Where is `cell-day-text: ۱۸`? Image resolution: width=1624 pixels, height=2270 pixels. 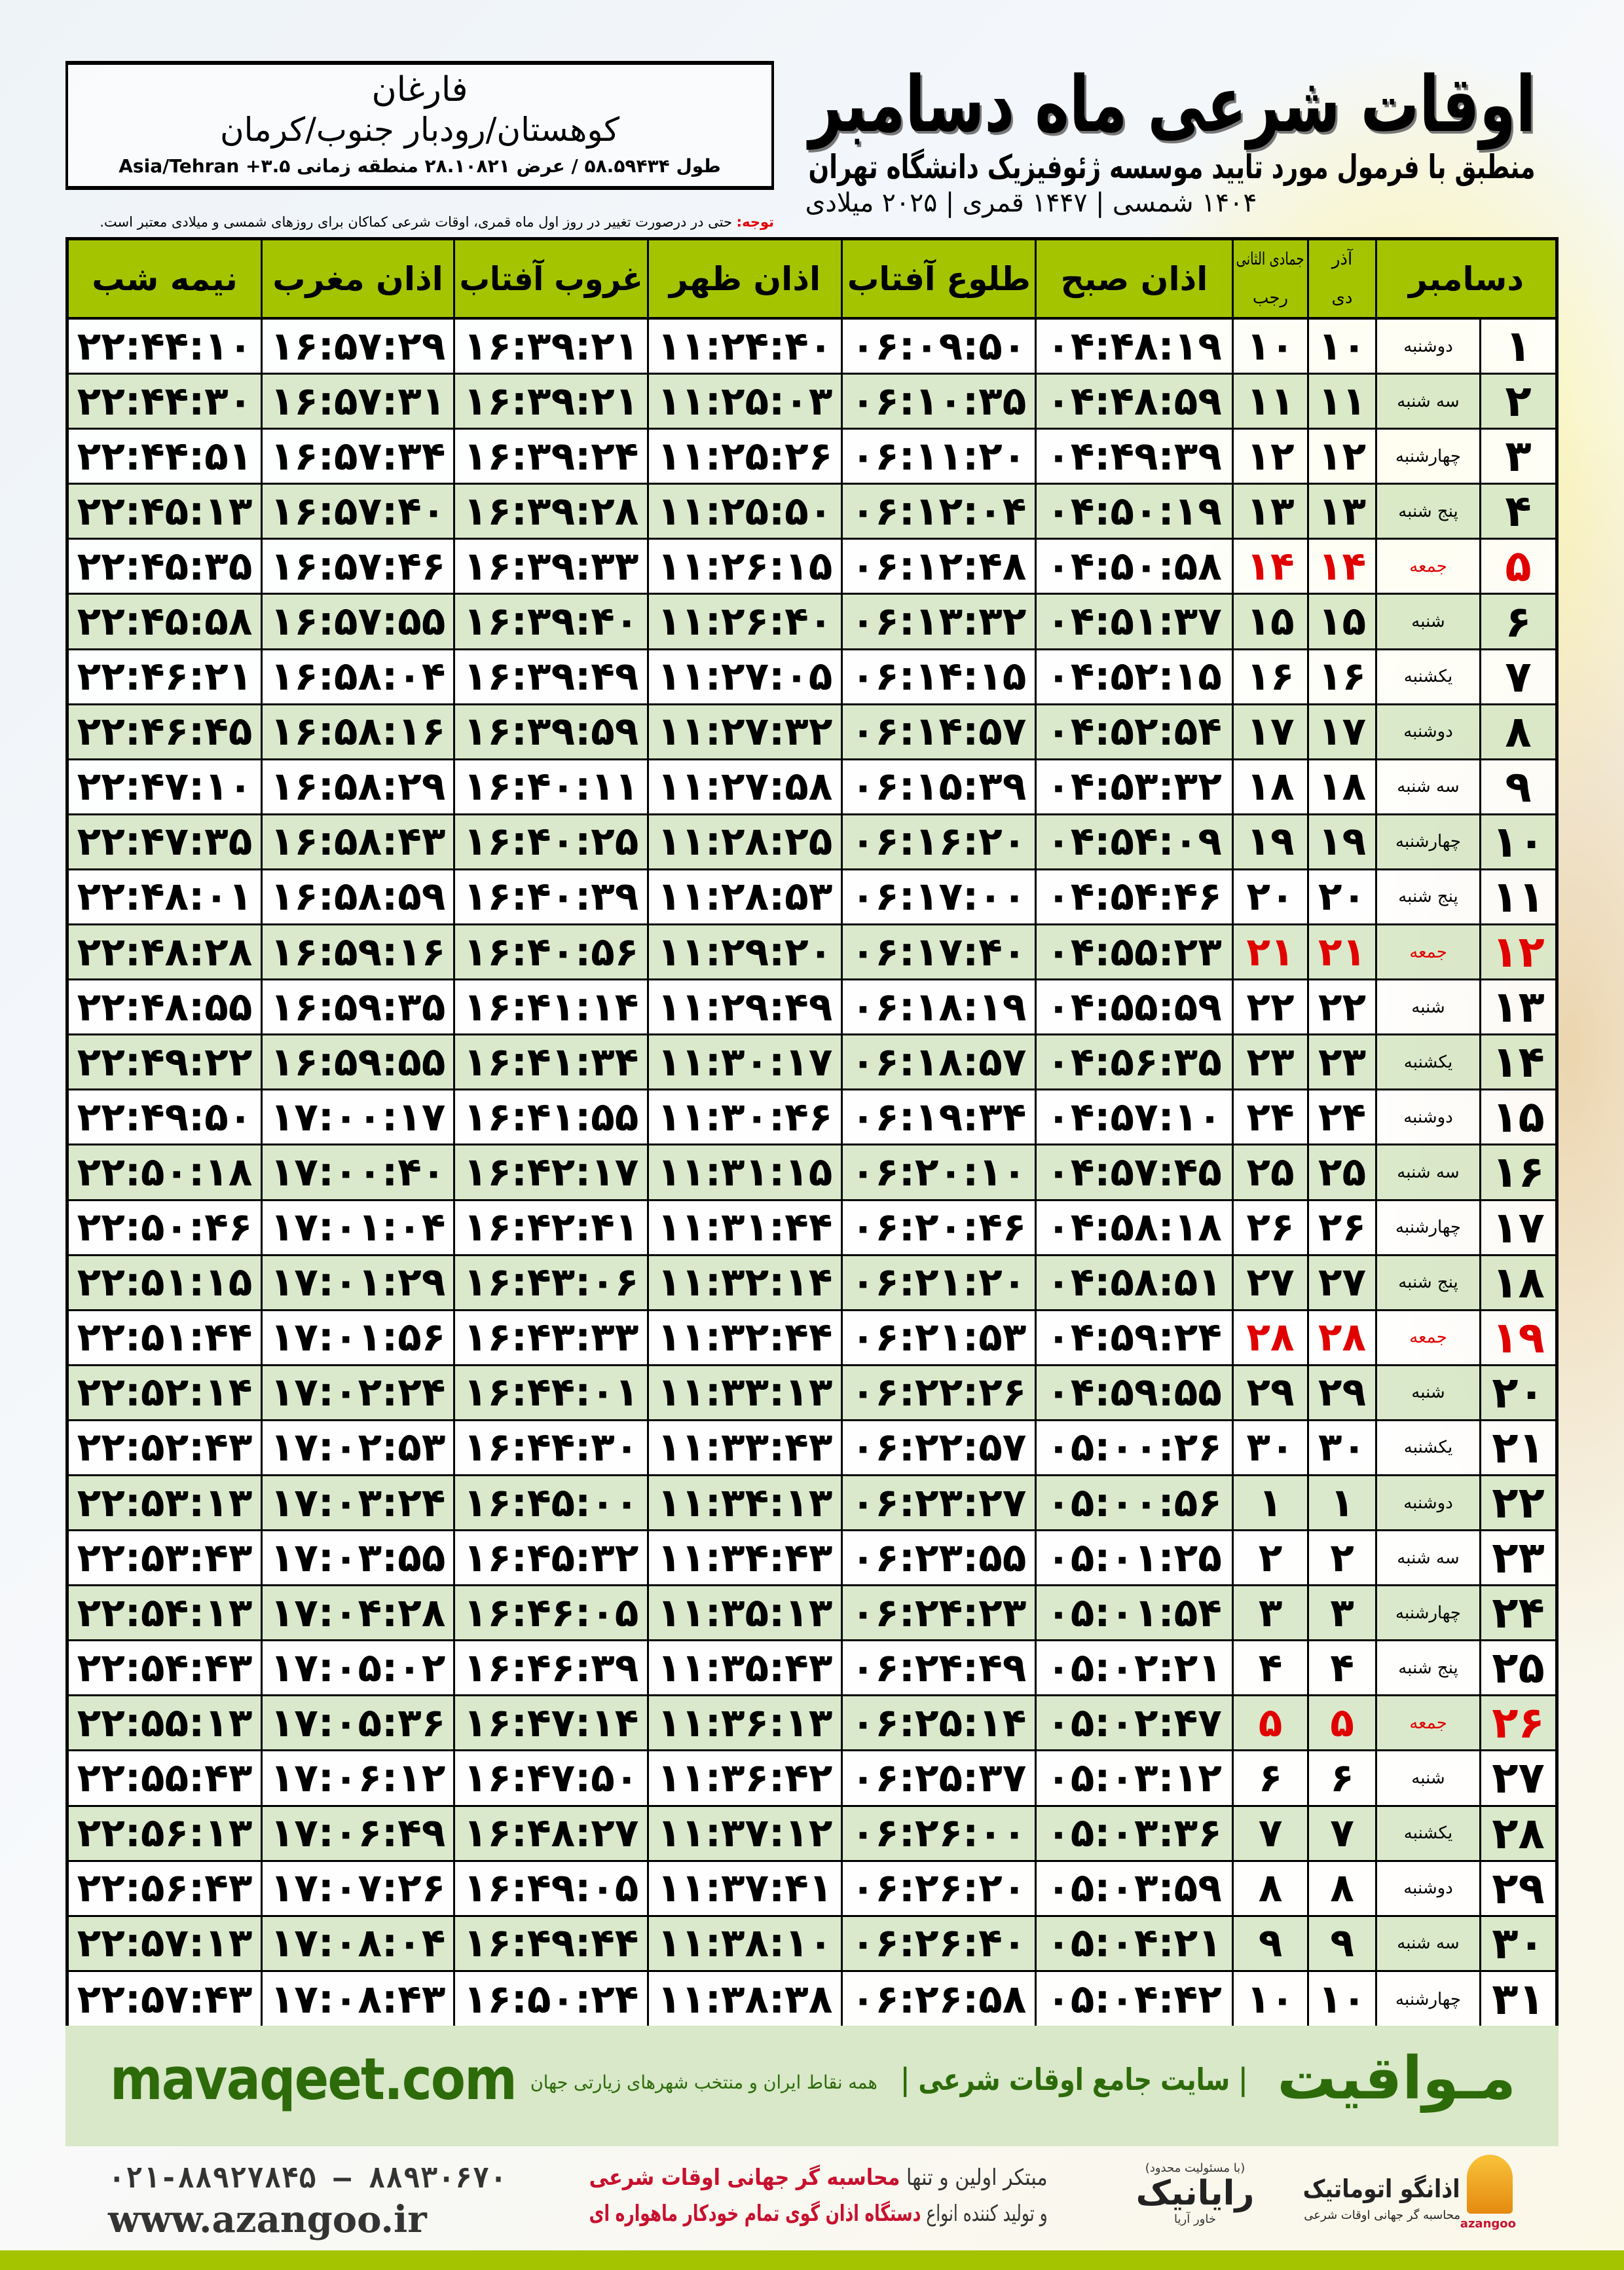
cell-day-text: ۱۸ is located at coordinates (1518, 1282).